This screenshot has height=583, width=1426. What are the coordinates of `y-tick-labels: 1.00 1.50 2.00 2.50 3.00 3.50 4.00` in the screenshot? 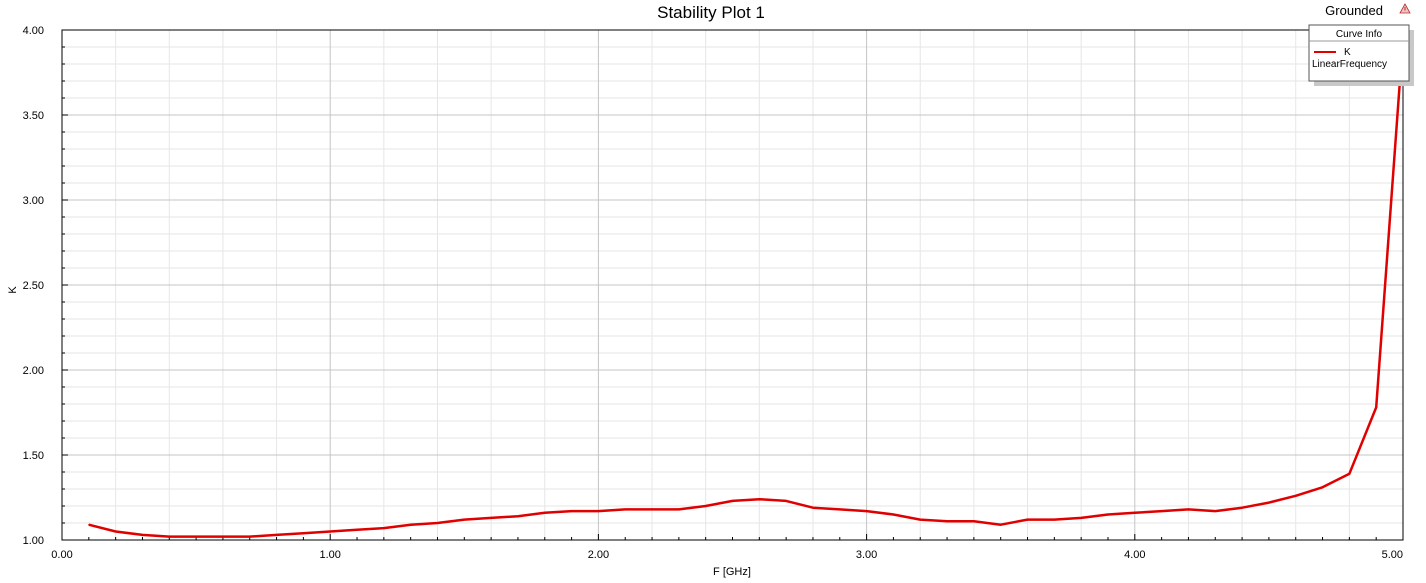 It's located at (33, 286).